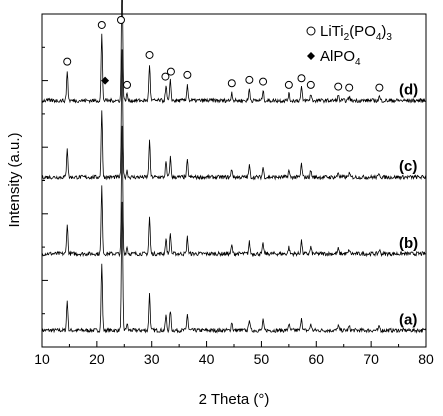  What do you see at coordinates (408, 205) in the screenshot?
I see `curve-labels: (a) (b) (c) (d)` at bounding box center [408, 205].